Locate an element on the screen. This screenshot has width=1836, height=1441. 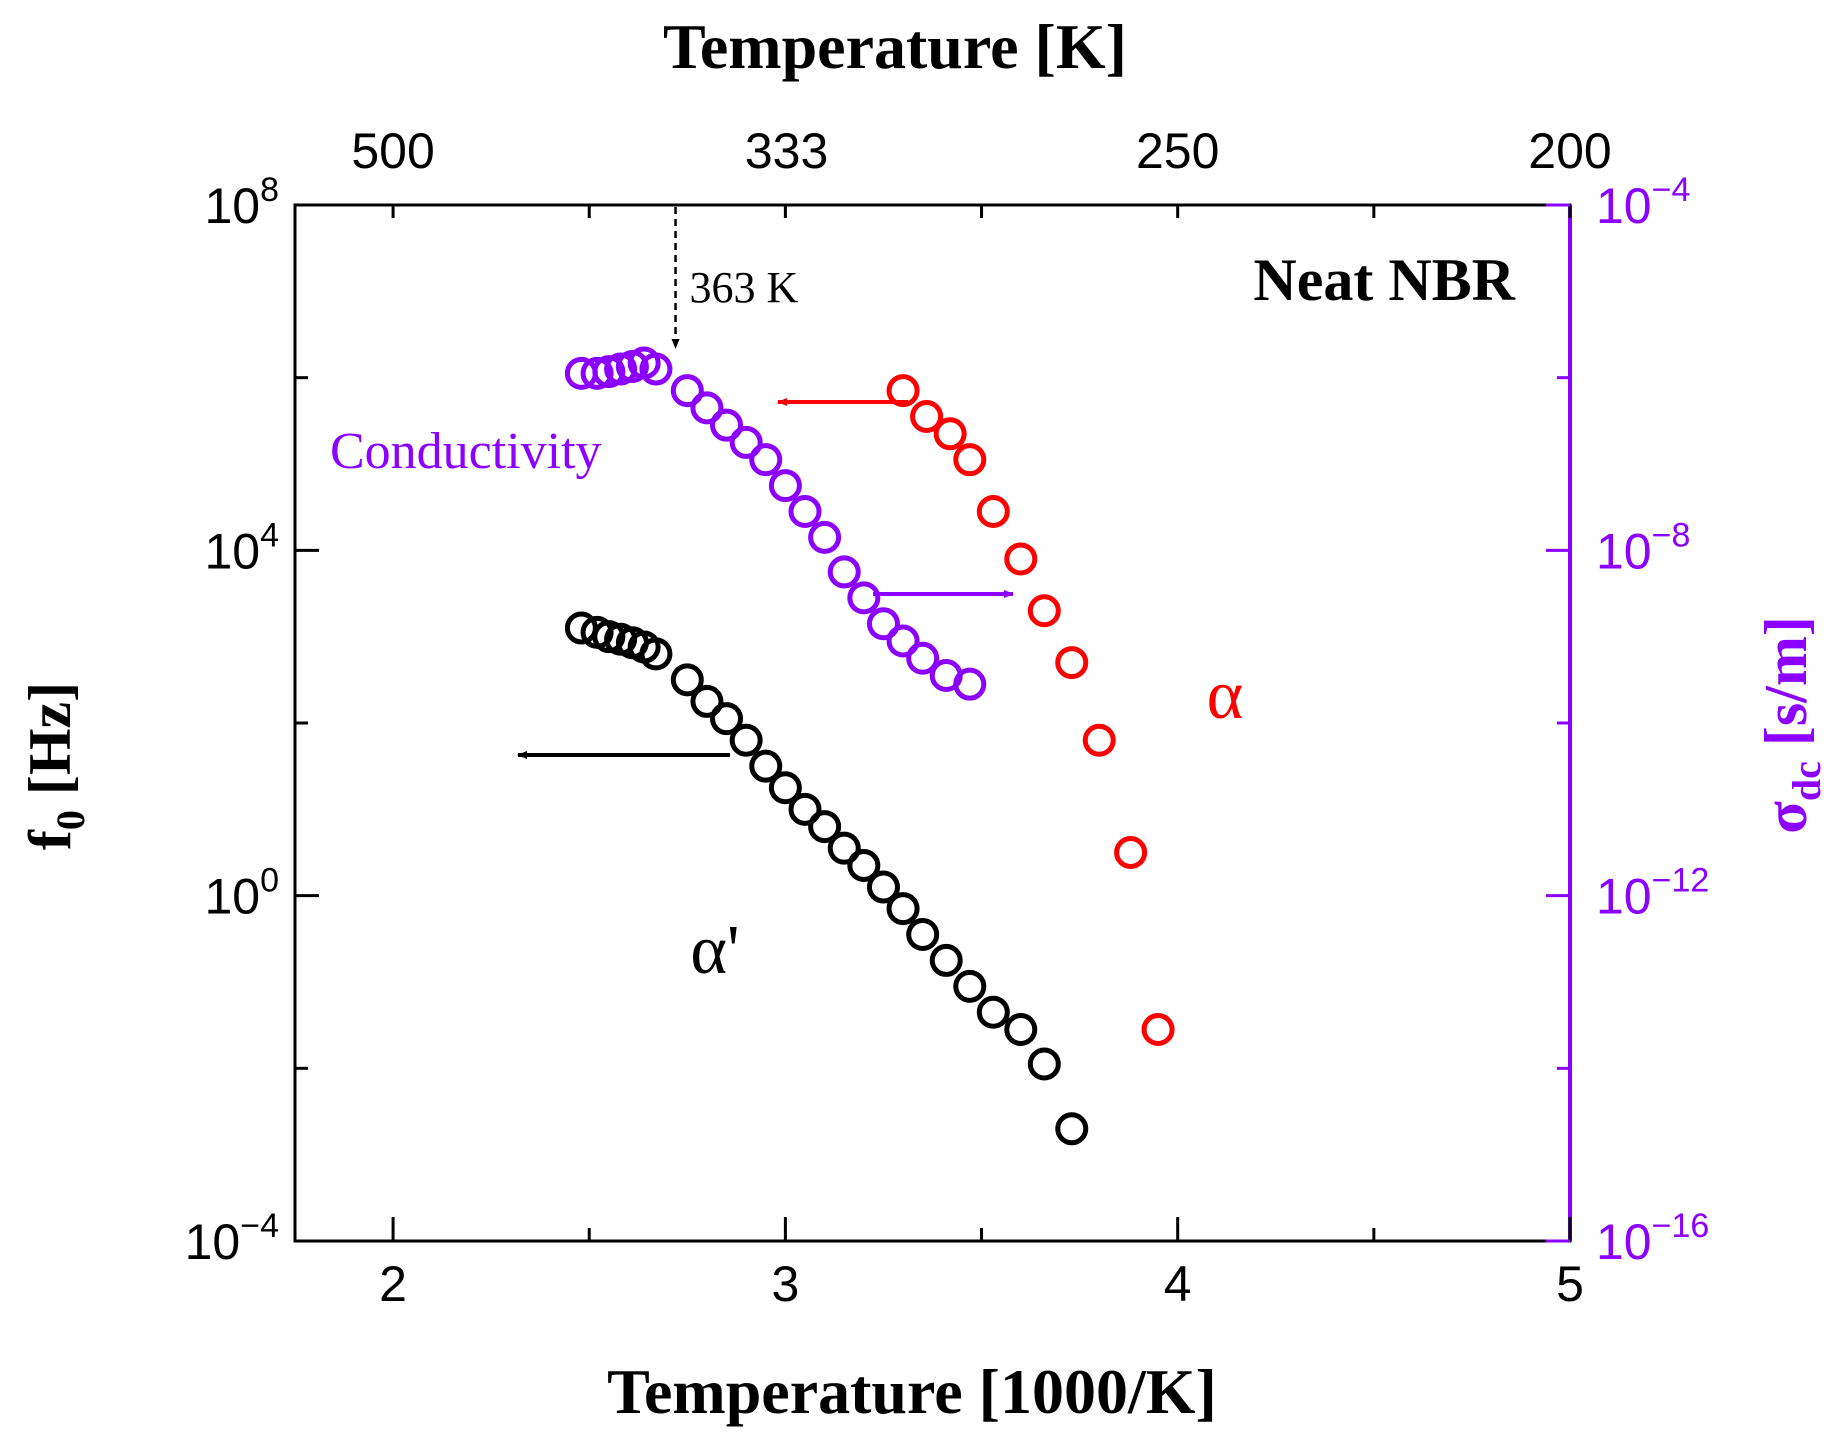
y-right-label-sub: dc is located at coordinates (1806, 781).